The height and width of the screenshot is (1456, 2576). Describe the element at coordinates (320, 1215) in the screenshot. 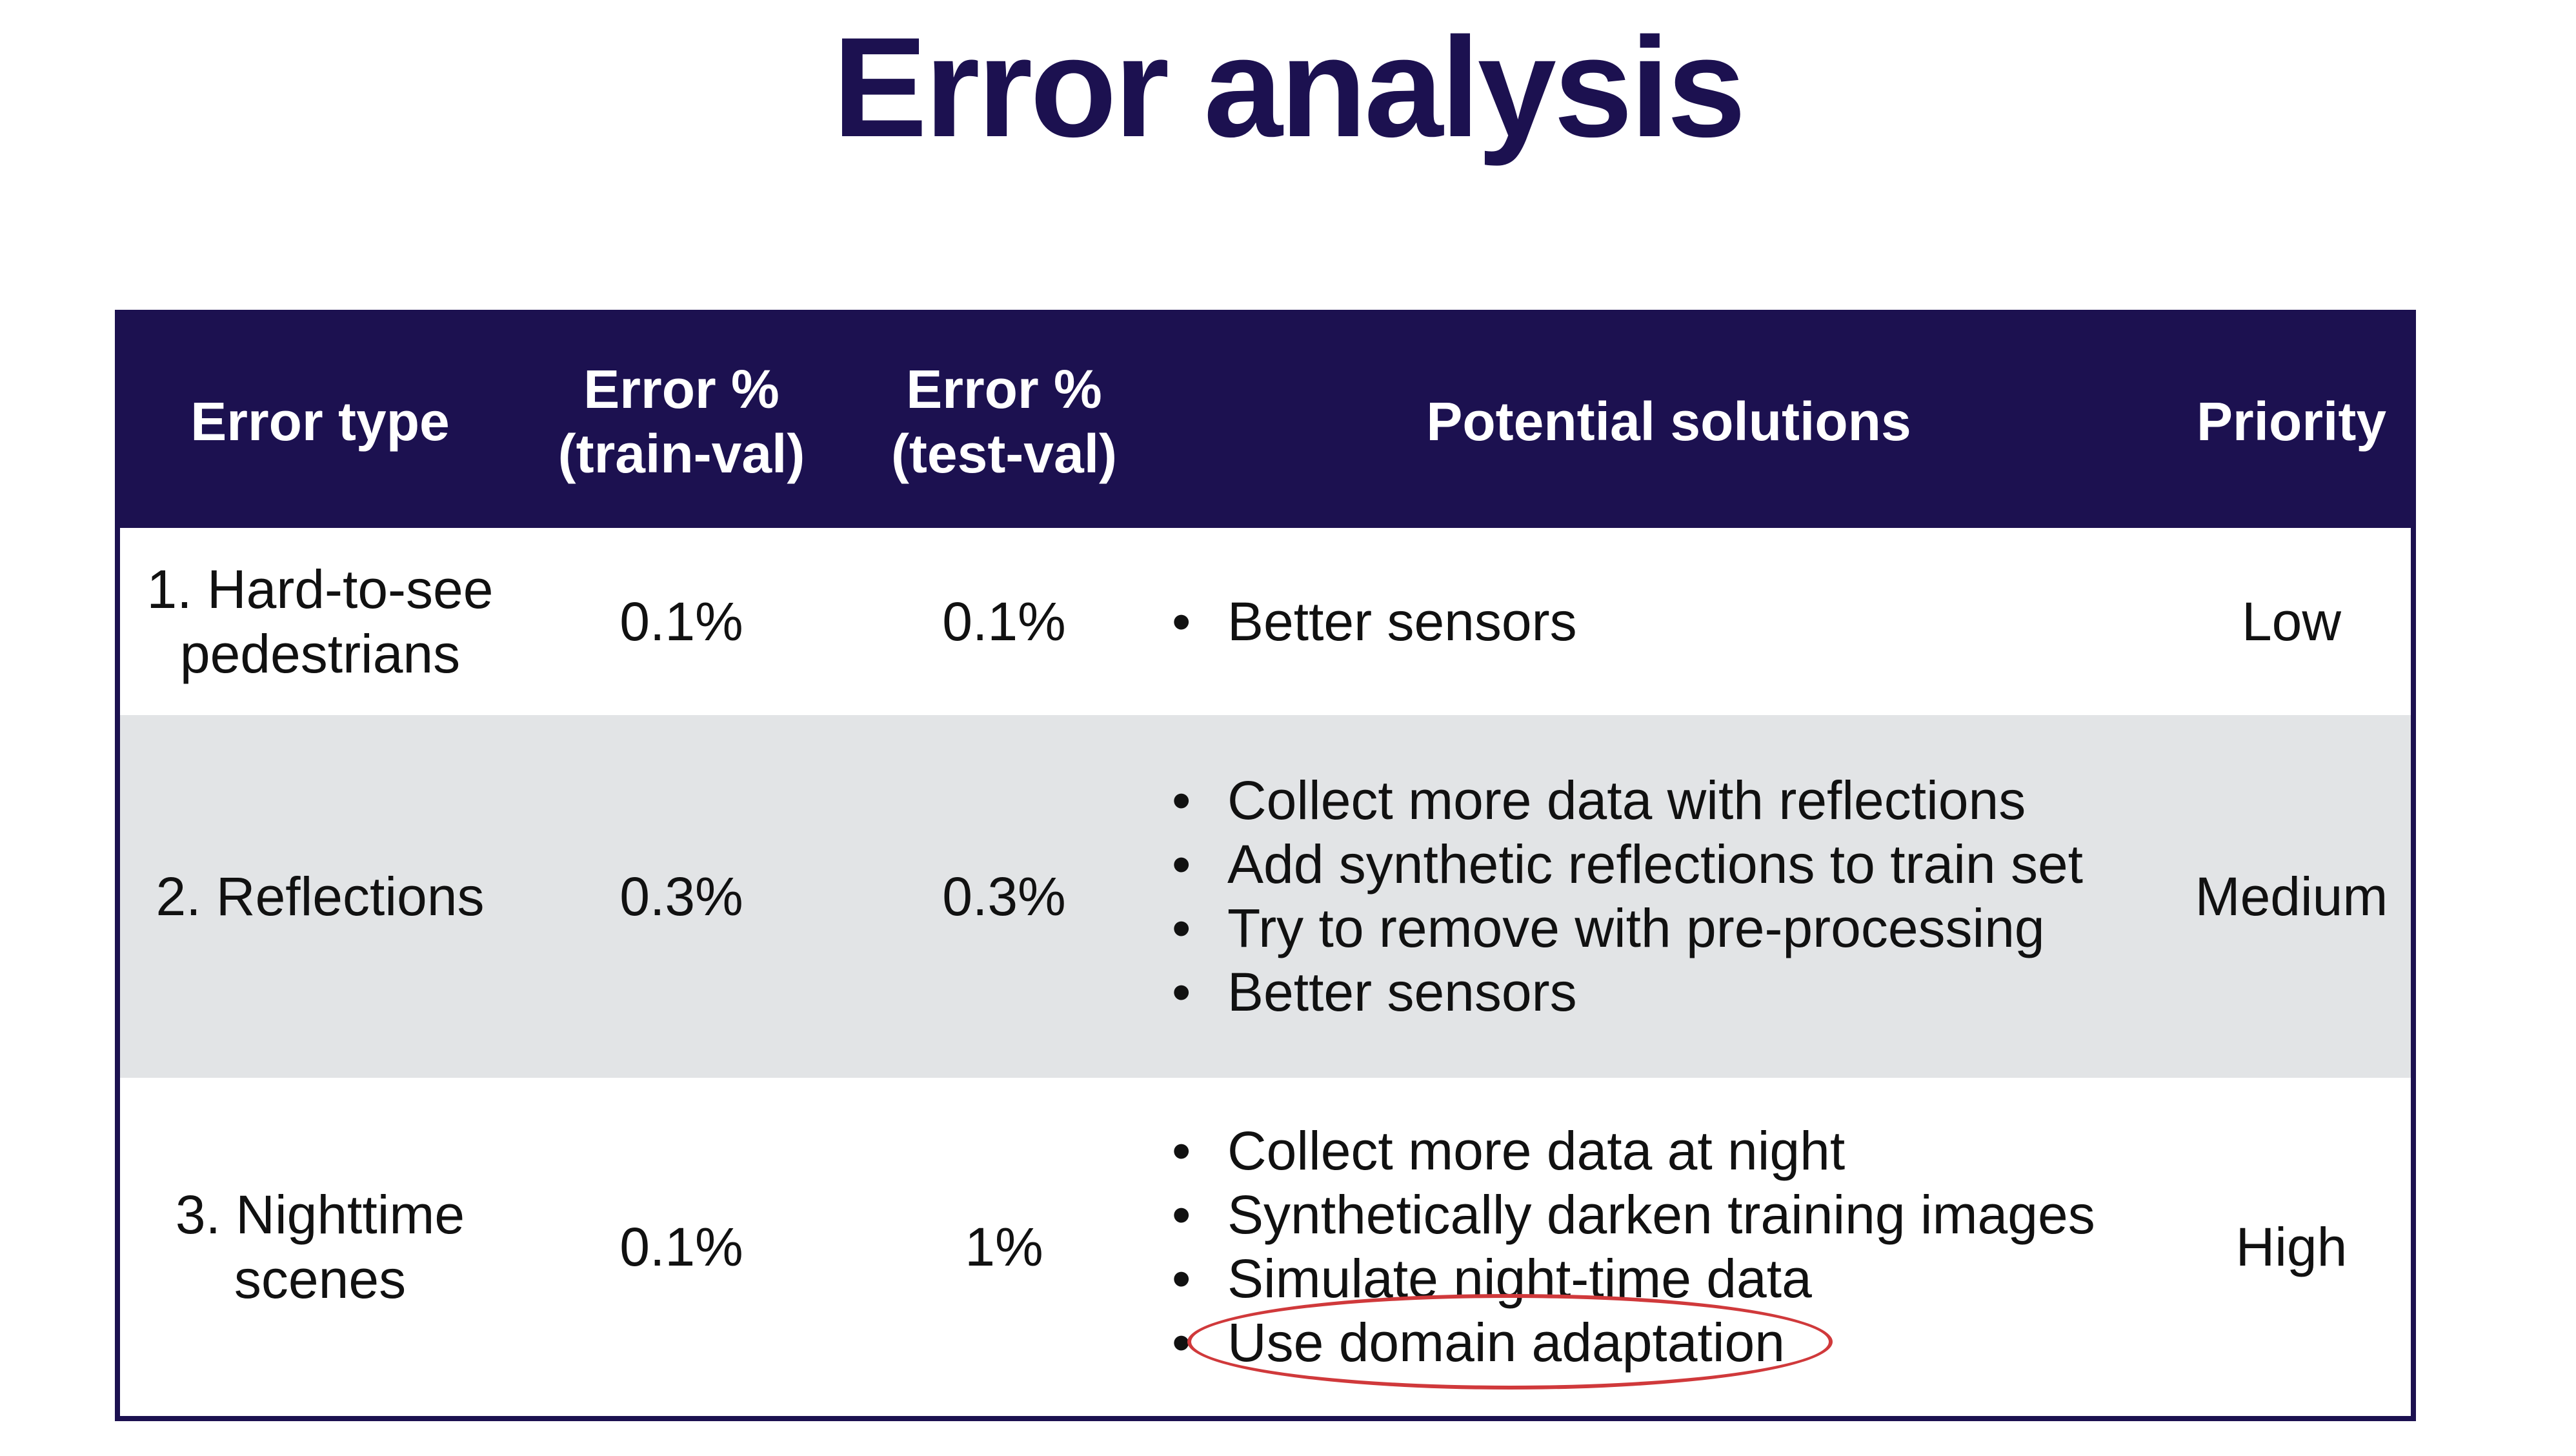

I see `error-type-line1: 3. Nighttime` at that location.